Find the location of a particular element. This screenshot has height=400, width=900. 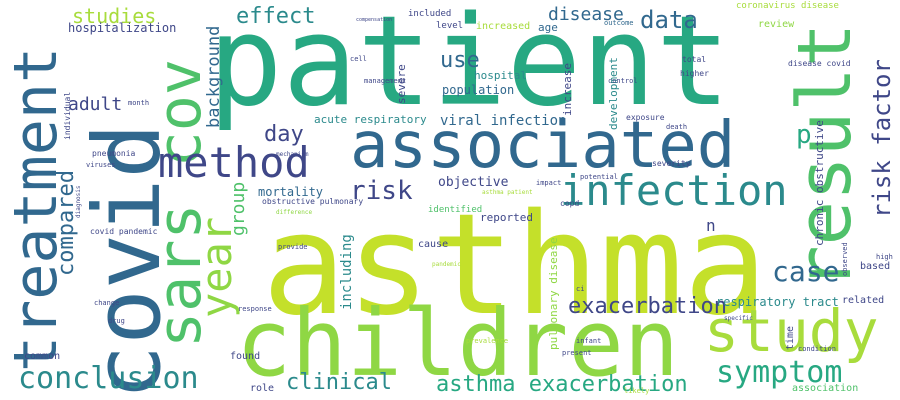

word-background: background is located at coordinates (214, 76).